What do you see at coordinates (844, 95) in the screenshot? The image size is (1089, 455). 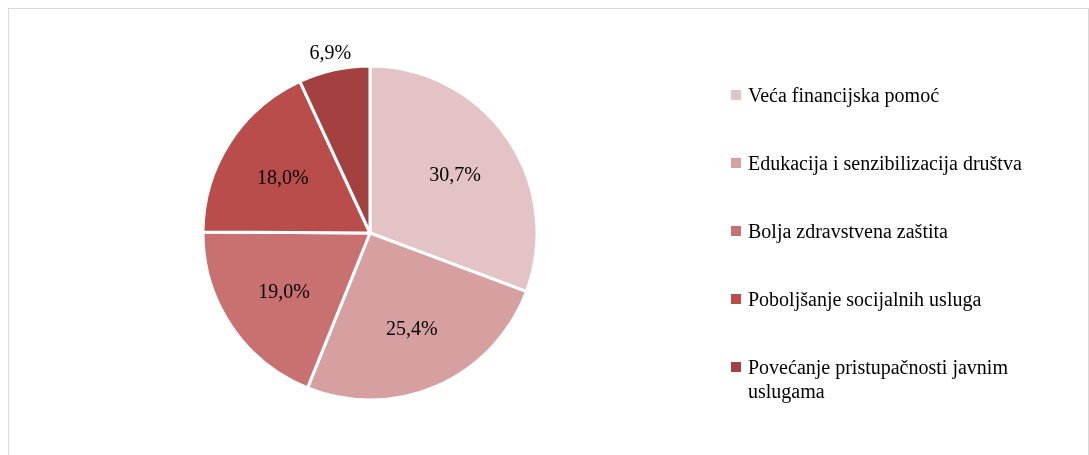 I see `legend-label: Veća financijska pomoć` at bounding box center [844, 95].